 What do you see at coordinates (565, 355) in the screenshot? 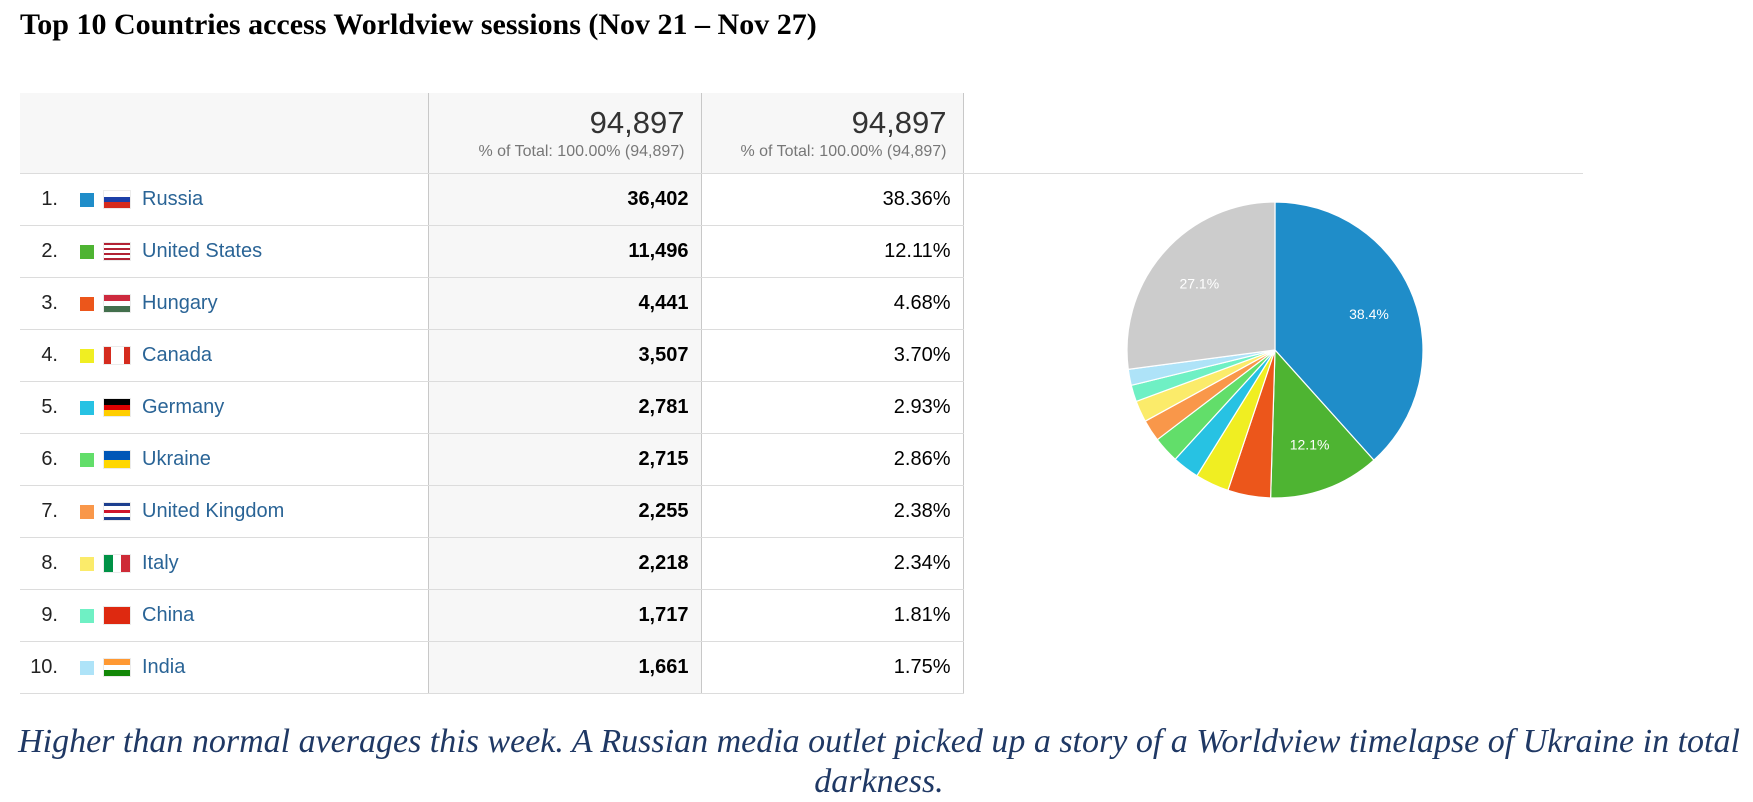
I see `sessions-value: 3,507` at bounding box center [565, 355].